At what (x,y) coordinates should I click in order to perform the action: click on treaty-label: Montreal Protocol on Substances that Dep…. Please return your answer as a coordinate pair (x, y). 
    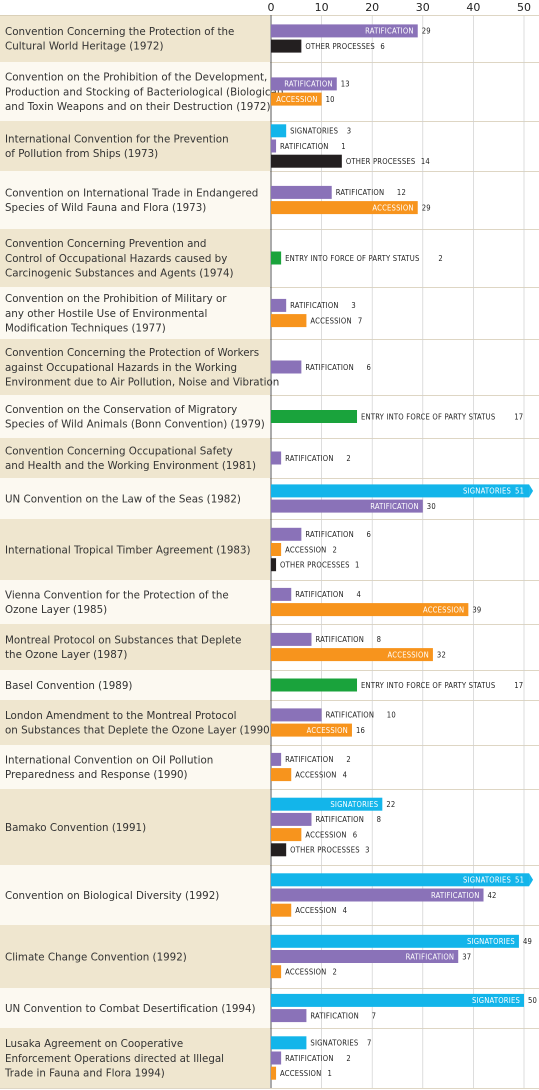
    Looking at the image, I should click on (123, 648).